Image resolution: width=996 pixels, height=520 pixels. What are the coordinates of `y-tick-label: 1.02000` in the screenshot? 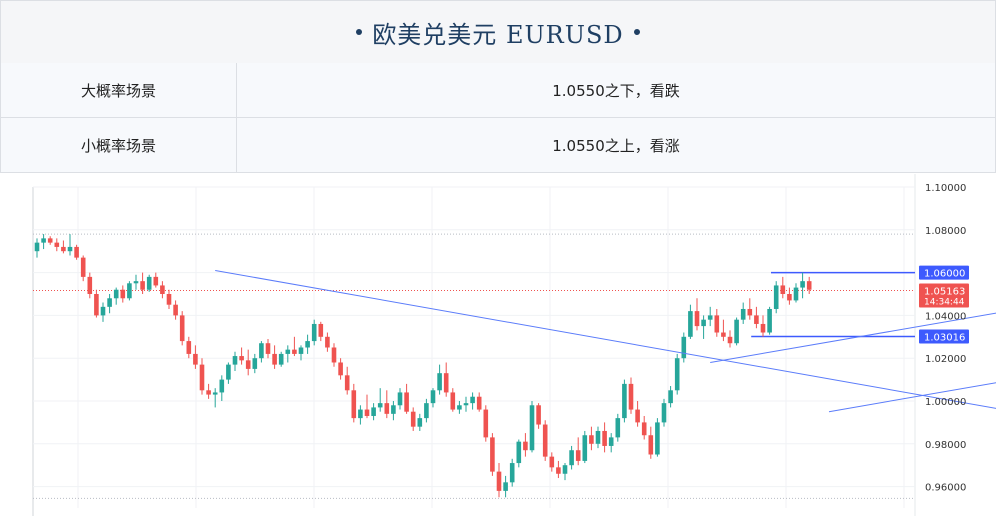 It's located at (945, 359).